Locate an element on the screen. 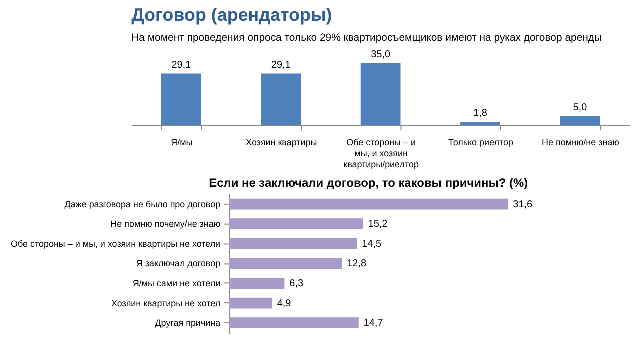 The height and width of the screenshot is (360, 640). x-tick-label: Только риелтор is located at coordinates (481, 143).